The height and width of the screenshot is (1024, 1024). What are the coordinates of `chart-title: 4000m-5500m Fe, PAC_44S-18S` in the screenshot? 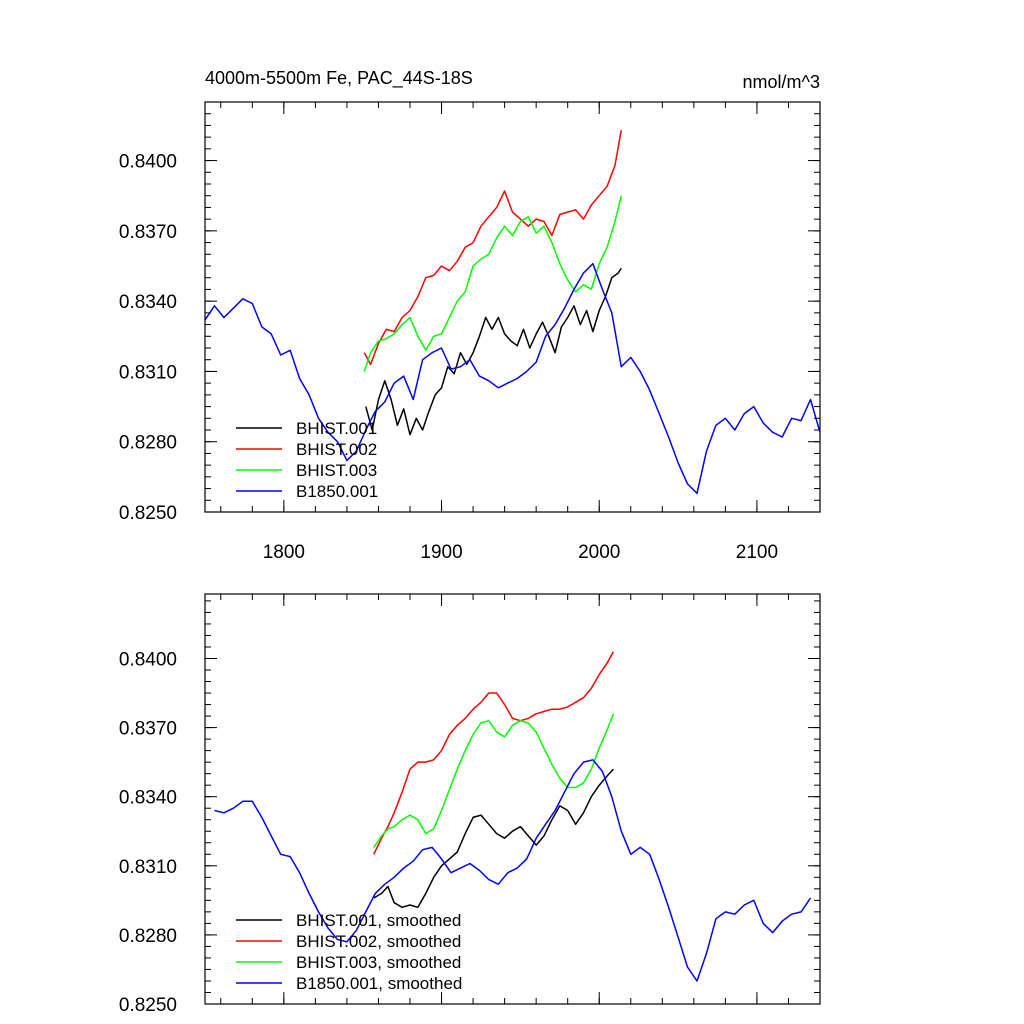 It's located at (339, 78).